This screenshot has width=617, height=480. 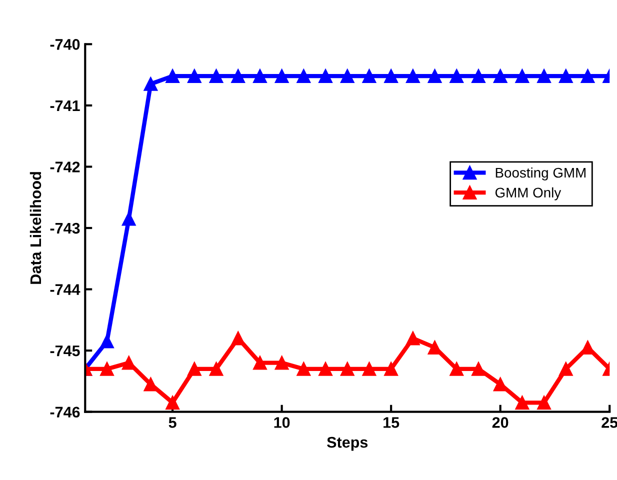 What do you see at coordinates (65, 412) in the screenshot?
I see `y-tick-label: -746` at bounding box center [65, 412].